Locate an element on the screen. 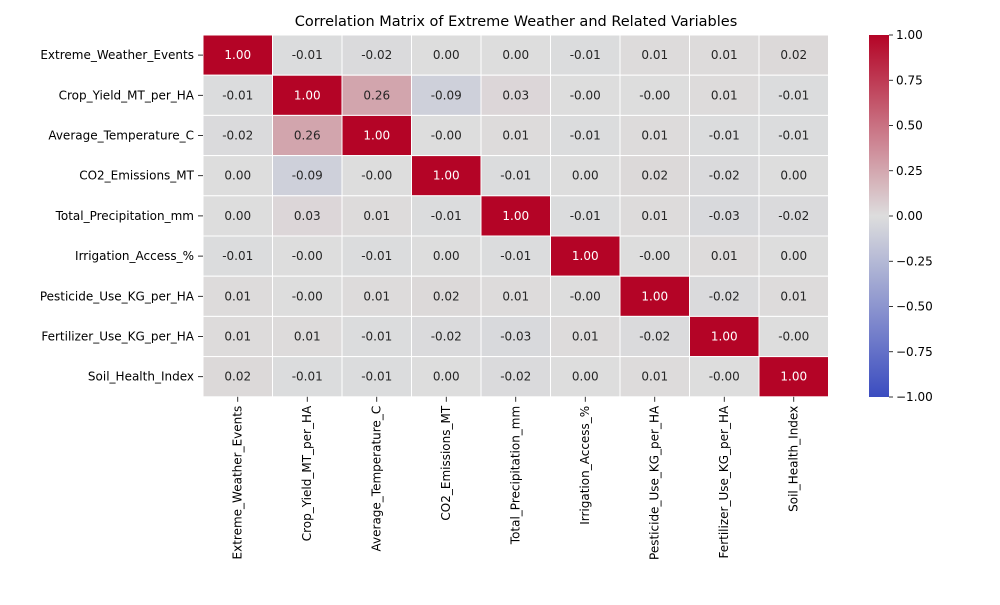 The height and width of the screenshot is (605, 1000). y-tick-label: Average_Temperature_C is located at coordinates (121, 136).